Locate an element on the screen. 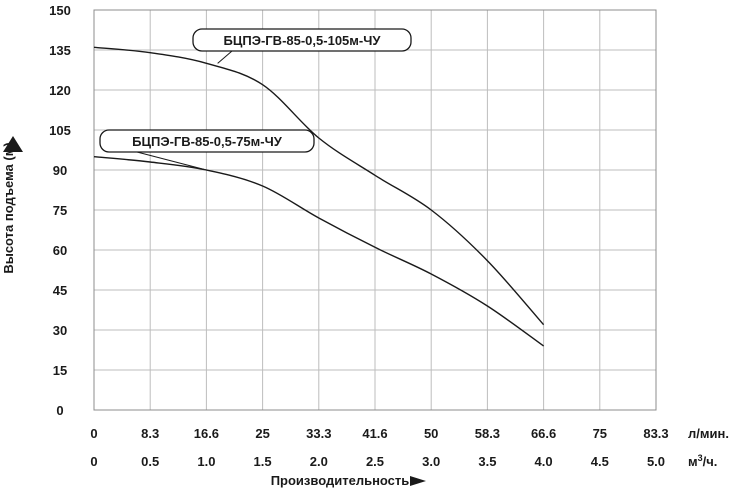  x-unit-flow-m3h: м3/ч. is located at coordinates (702, 461).